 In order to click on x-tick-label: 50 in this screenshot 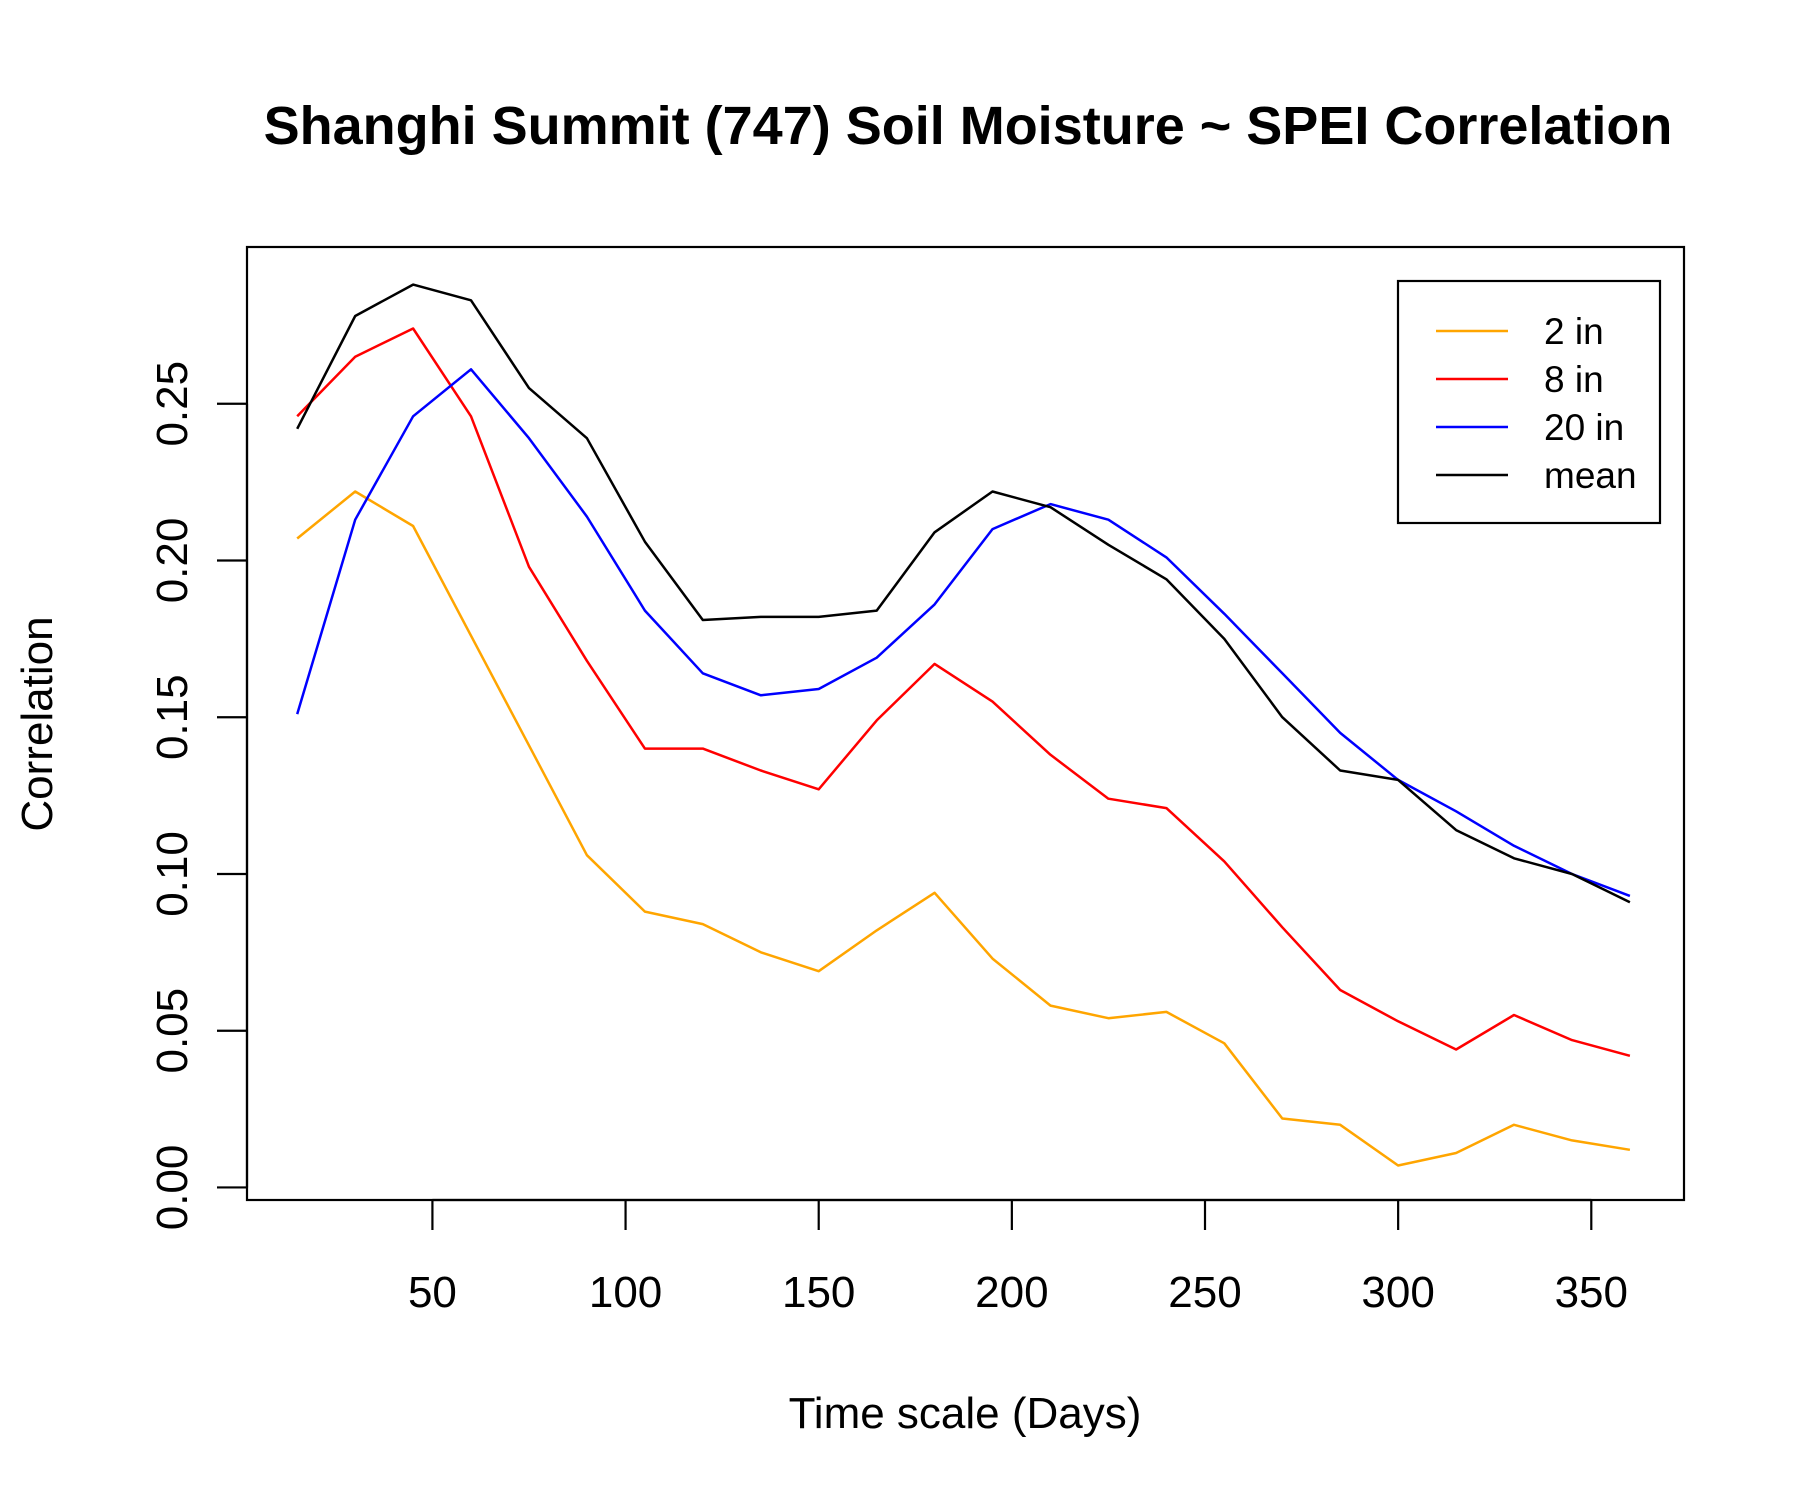, I will do `click(432, 1292)`.